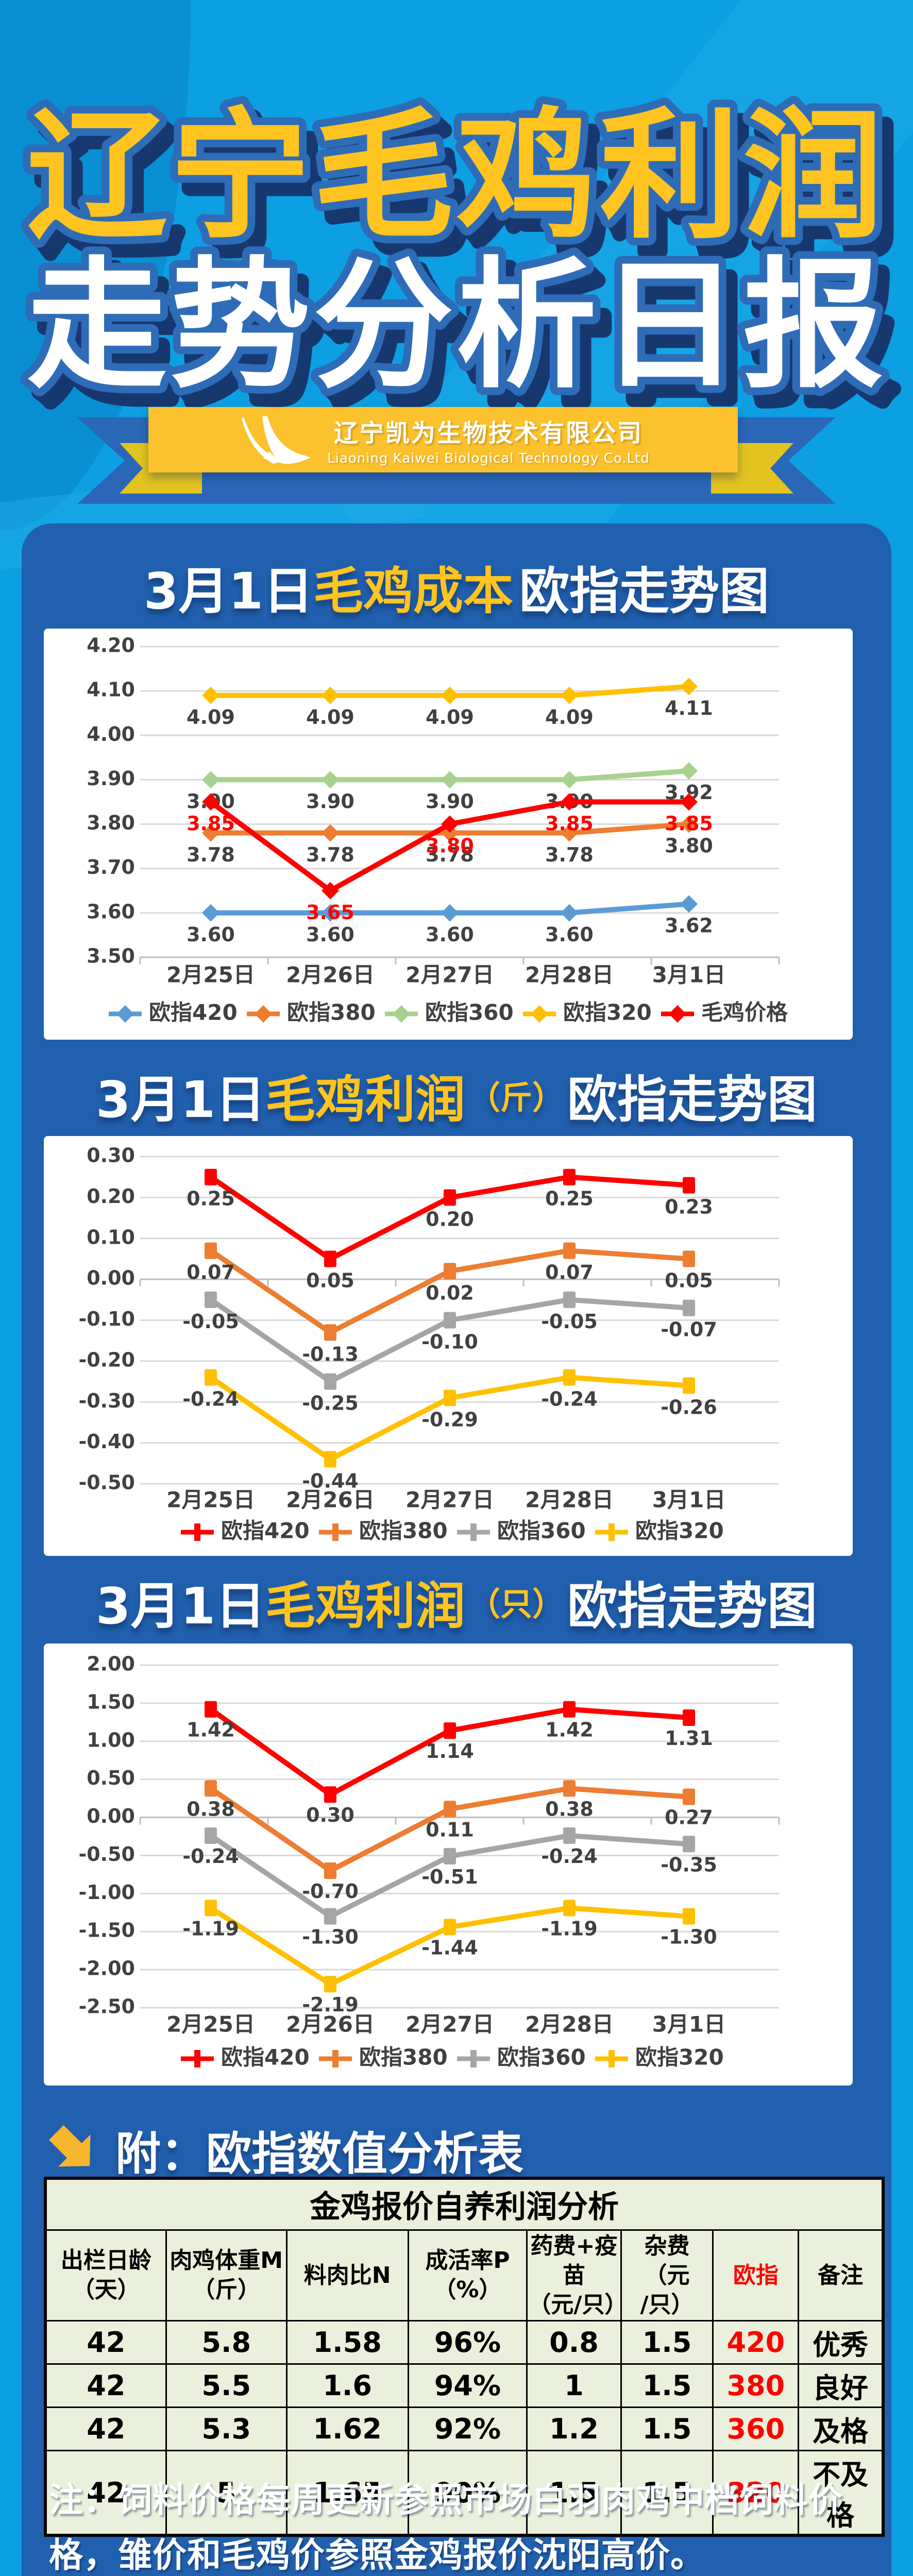 The height and width of the screenshot is (2576, 913). Describe the element at coordinates (111, 1739) in the screenshot. I see `svg-text: 1.00` at that location.